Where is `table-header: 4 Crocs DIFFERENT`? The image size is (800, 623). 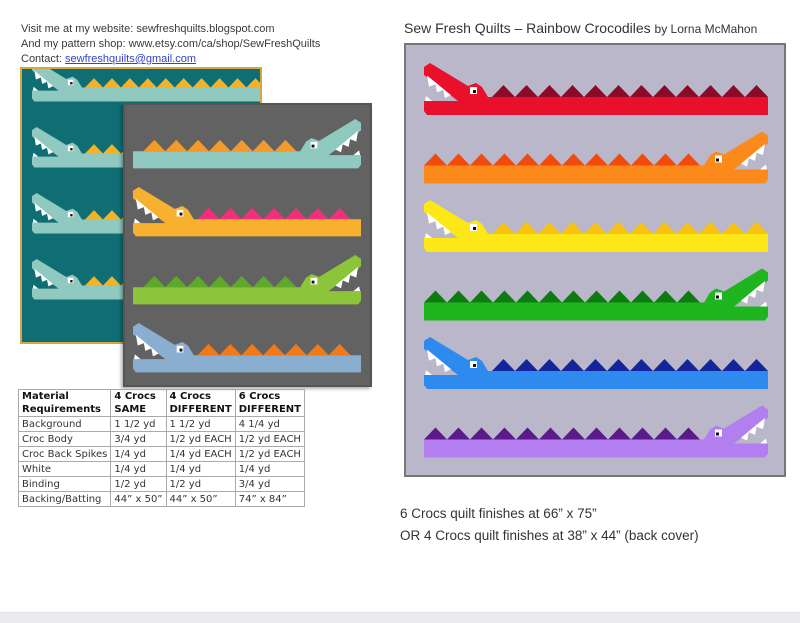
table-header: 4 Crocs DIFFERENT is located at coordinates (200, 403).